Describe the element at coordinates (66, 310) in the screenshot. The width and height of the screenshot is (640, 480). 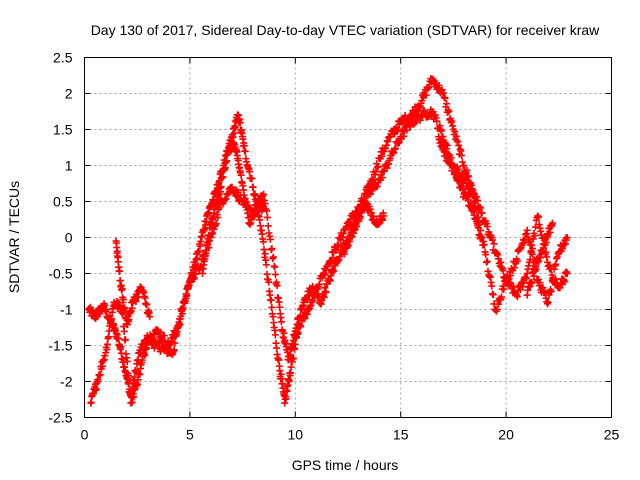
I see `y-tick-label: -1` at that location.